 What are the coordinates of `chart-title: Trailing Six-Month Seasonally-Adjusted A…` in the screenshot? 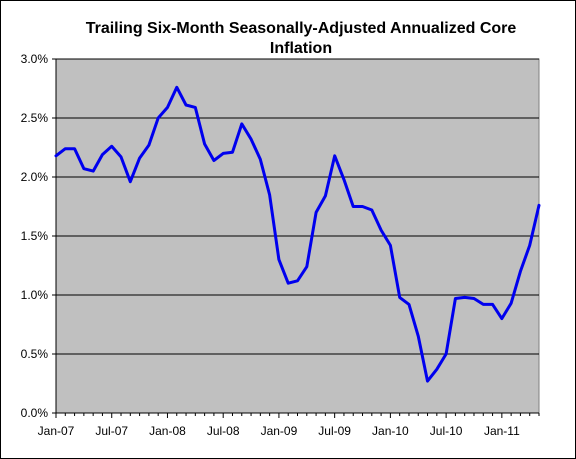 It's located at (301, 39).